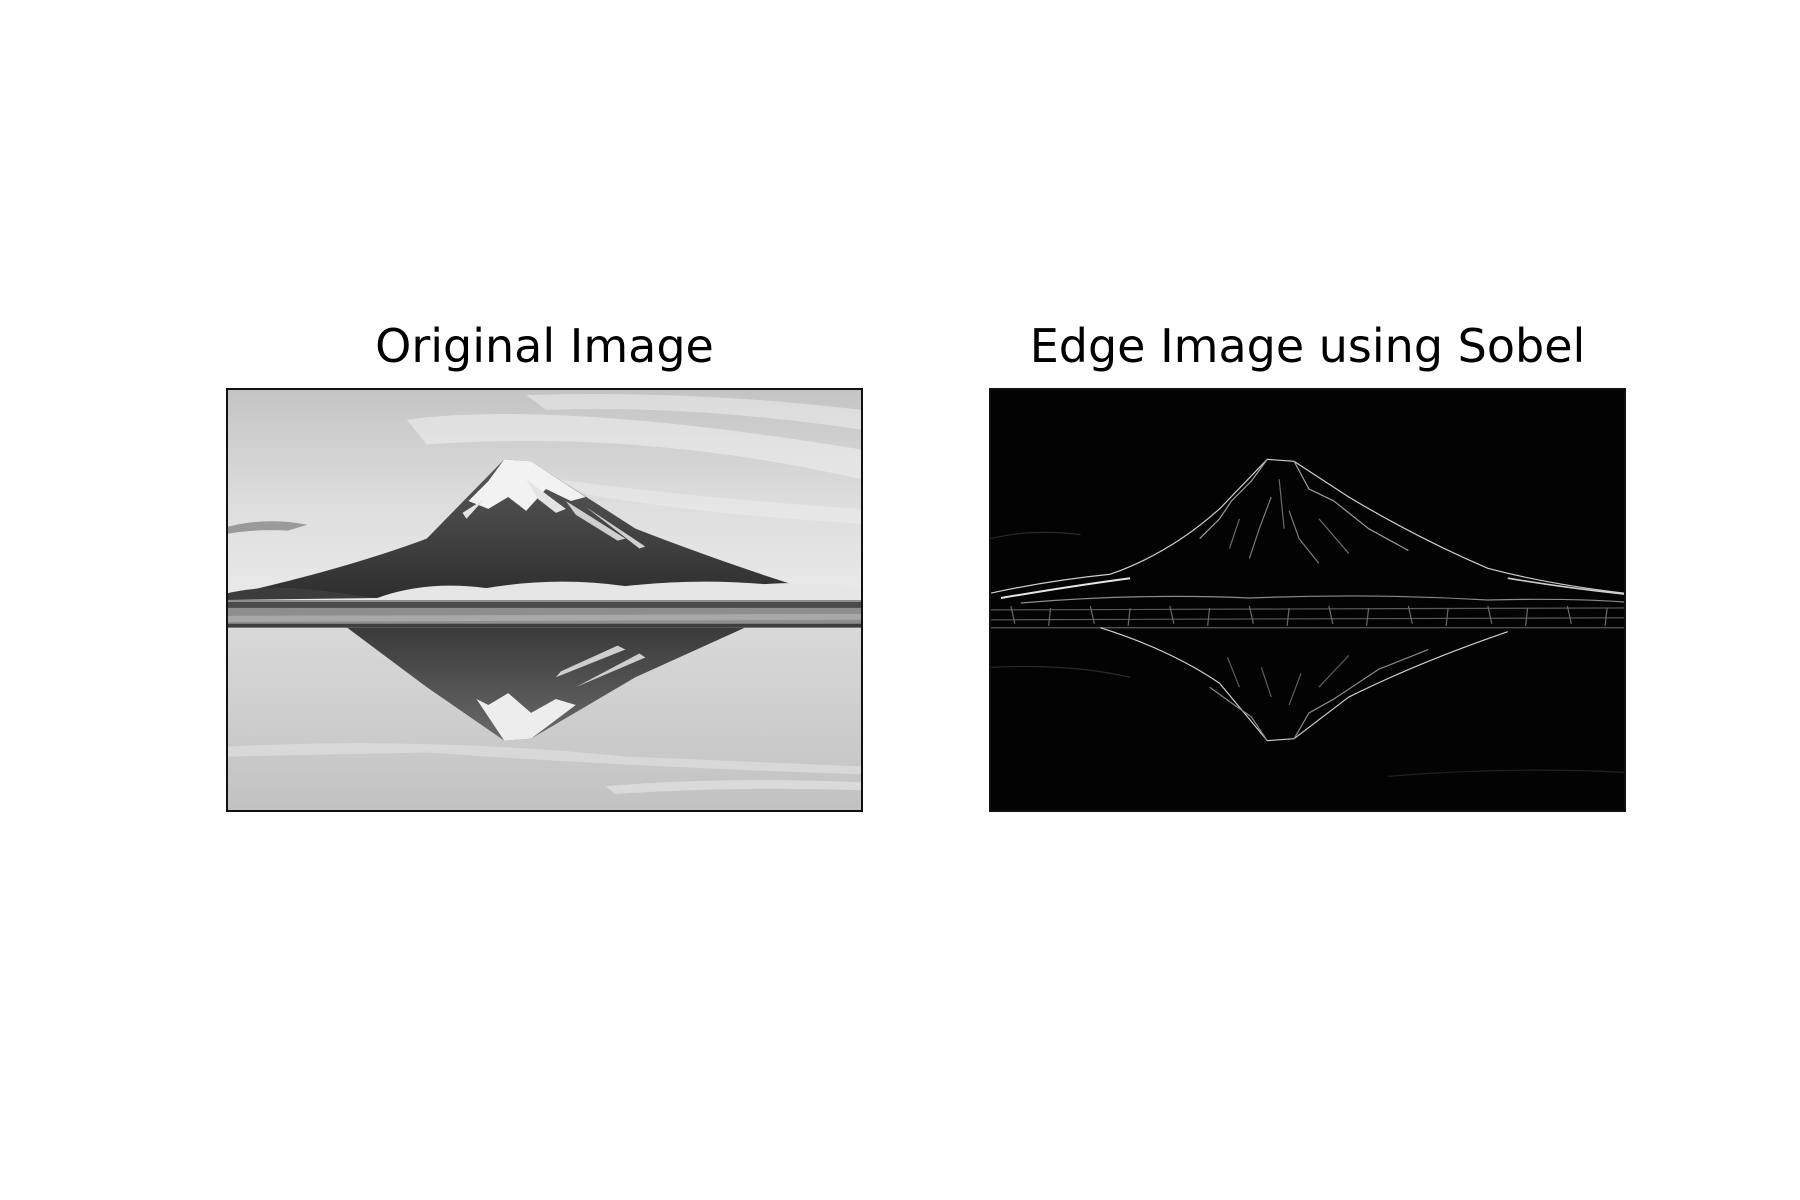 Image resolution: width=1800 pixels, height=1200 pixels. I want to click on edge-image, so click(1307, 600).